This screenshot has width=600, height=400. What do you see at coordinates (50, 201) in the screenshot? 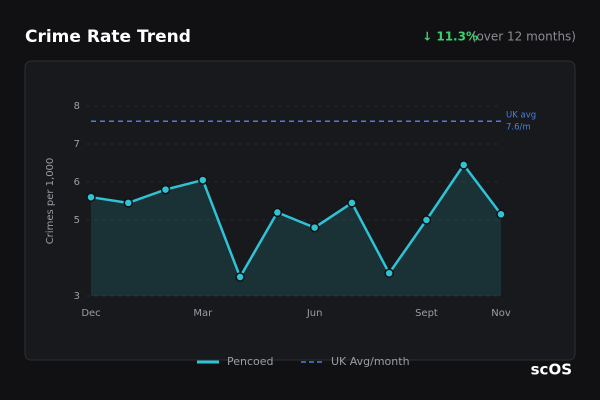
I see `y-axis-label: Crimes per 1,000` at bounding box center [50, 201].